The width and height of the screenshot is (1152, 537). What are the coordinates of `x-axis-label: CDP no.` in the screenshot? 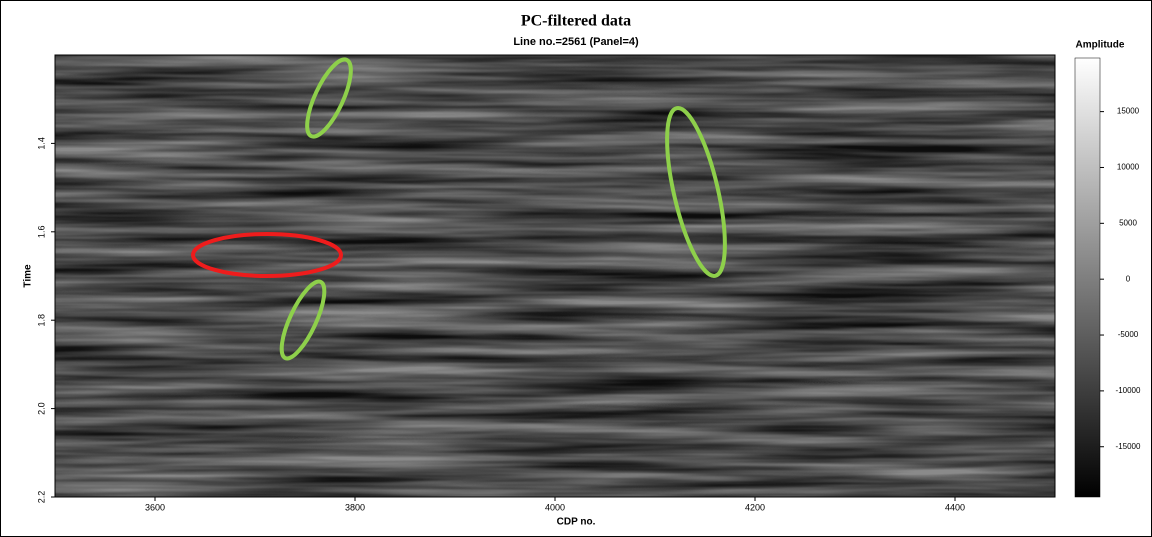 It's located at (576, 522).